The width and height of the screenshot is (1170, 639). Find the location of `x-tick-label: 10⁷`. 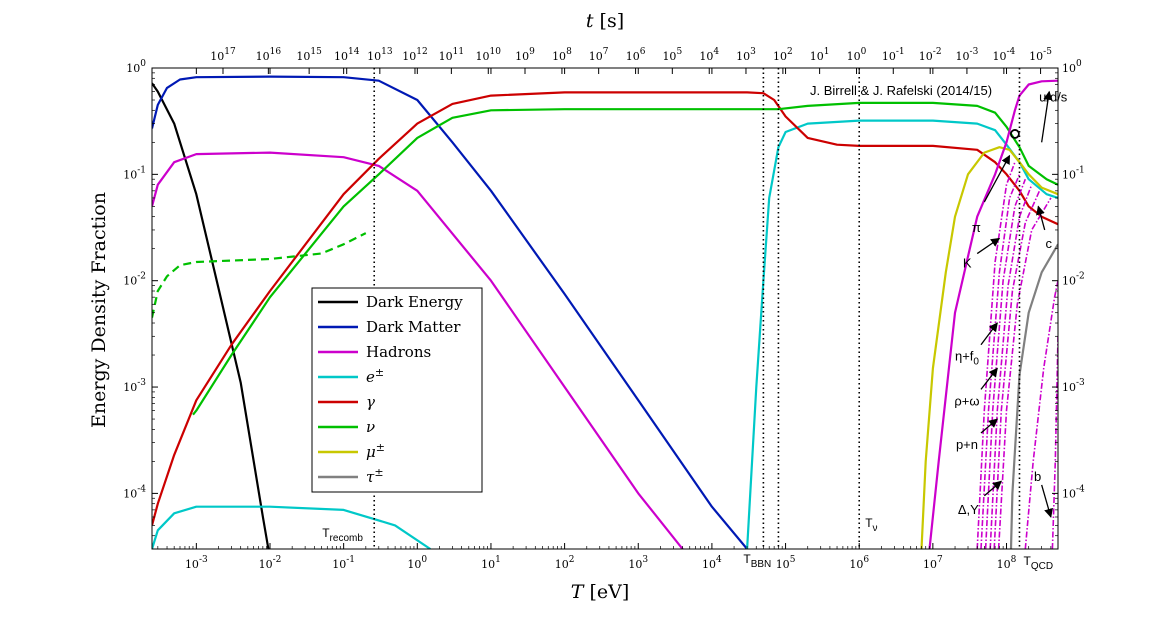

x-tick-label: 10⁷ is located at coordinates (933, 563).